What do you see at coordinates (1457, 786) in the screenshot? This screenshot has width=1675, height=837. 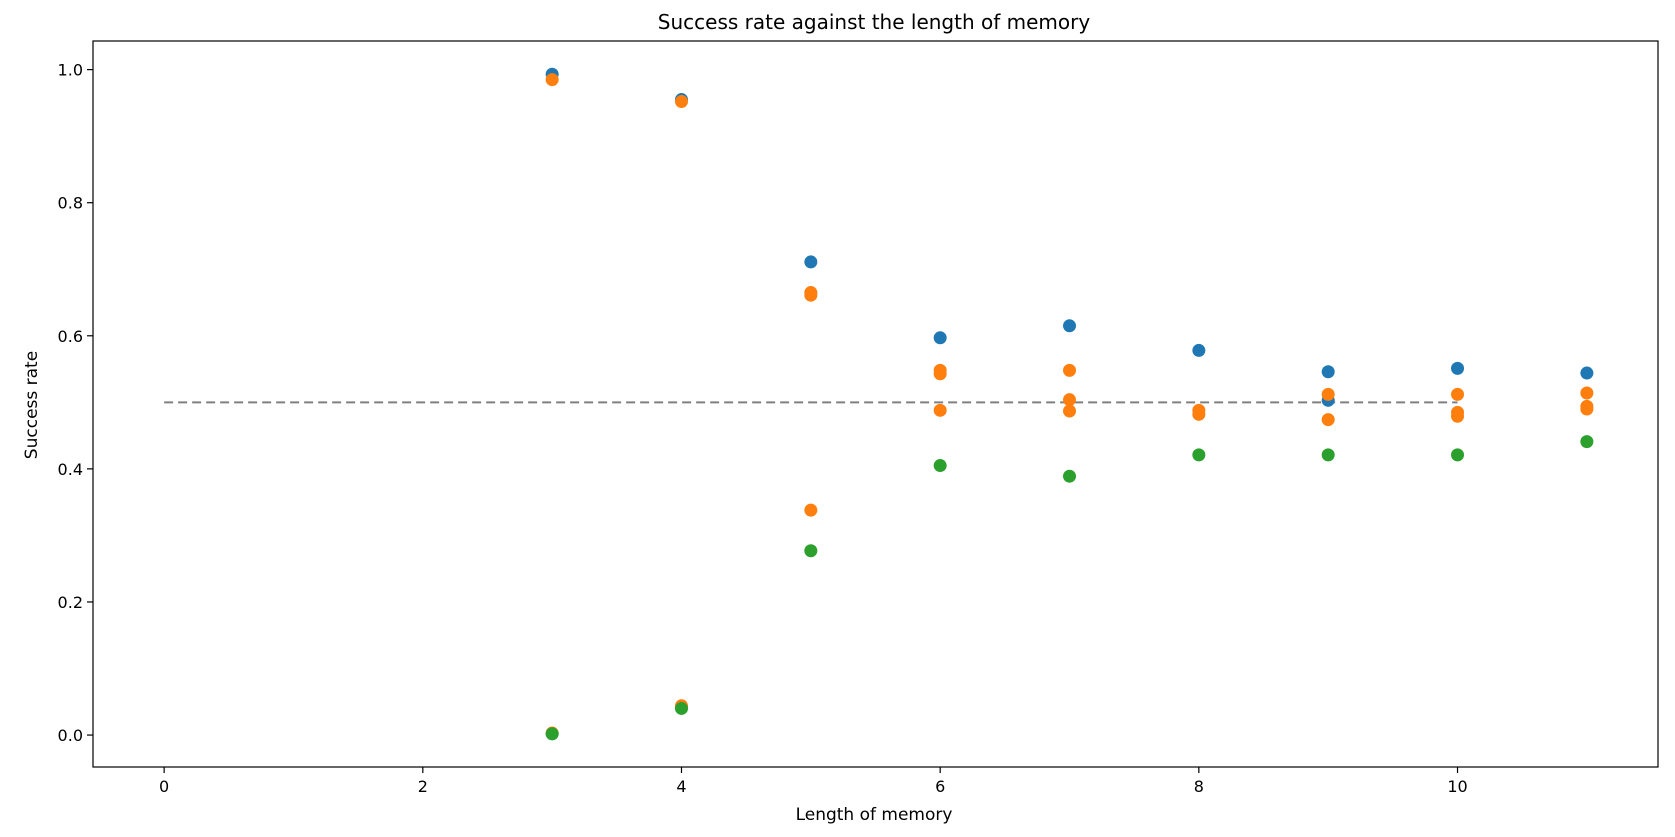 I see `x-tick-label: 10` at bounding box center [1457, 786].